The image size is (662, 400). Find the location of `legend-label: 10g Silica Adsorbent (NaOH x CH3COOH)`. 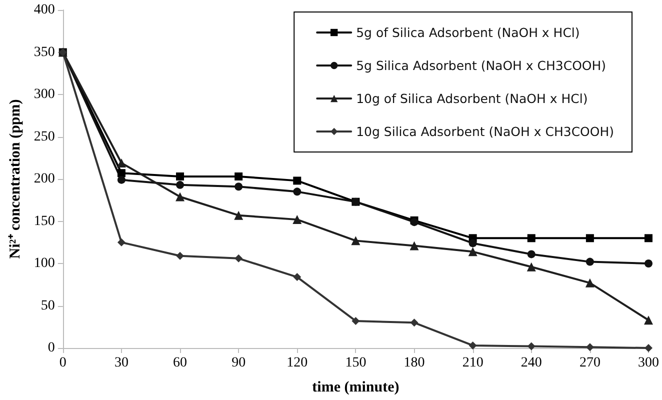

legend-label: 10g Silica Adsorbent (NaOH x CH3COOH) is located at coordinates (485, 131).